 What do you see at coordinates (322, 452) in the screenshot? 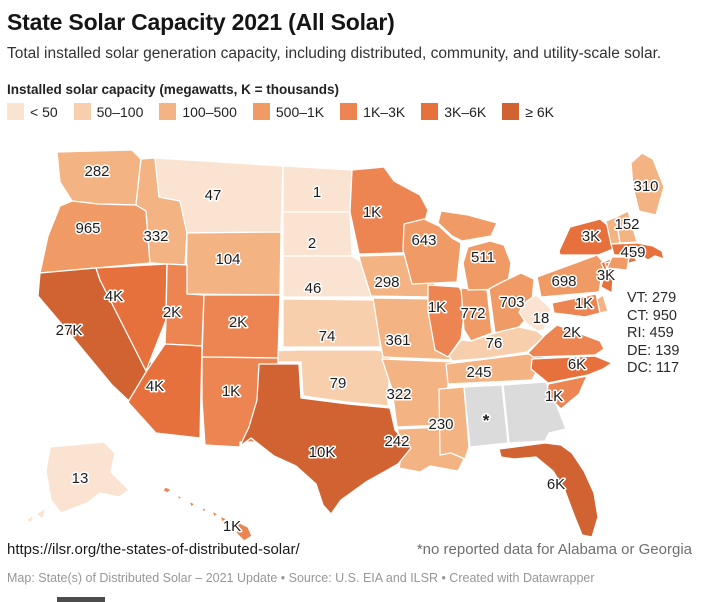
I see `state-value-label-tx: 10K` at bounding box center [322, 452].